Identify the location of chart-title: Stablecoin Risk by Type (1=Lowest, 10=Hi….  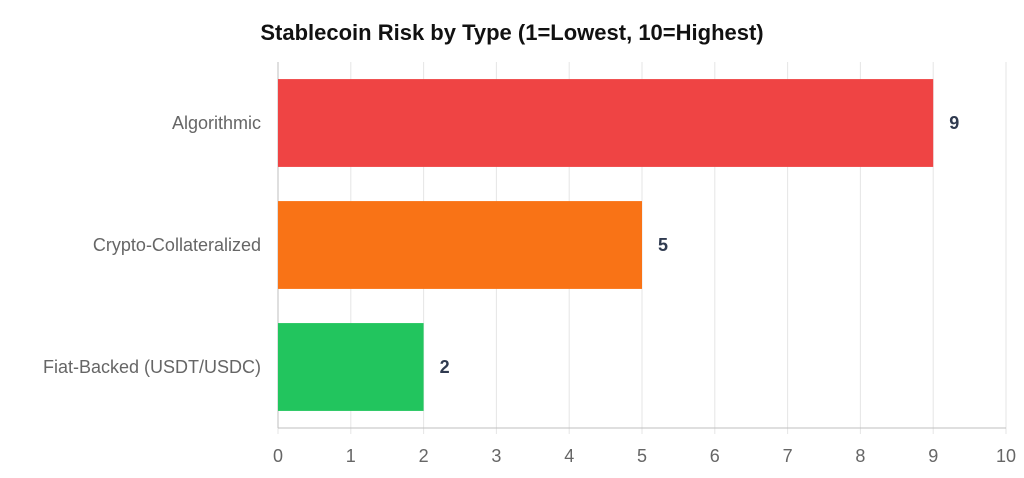
(511, 32).